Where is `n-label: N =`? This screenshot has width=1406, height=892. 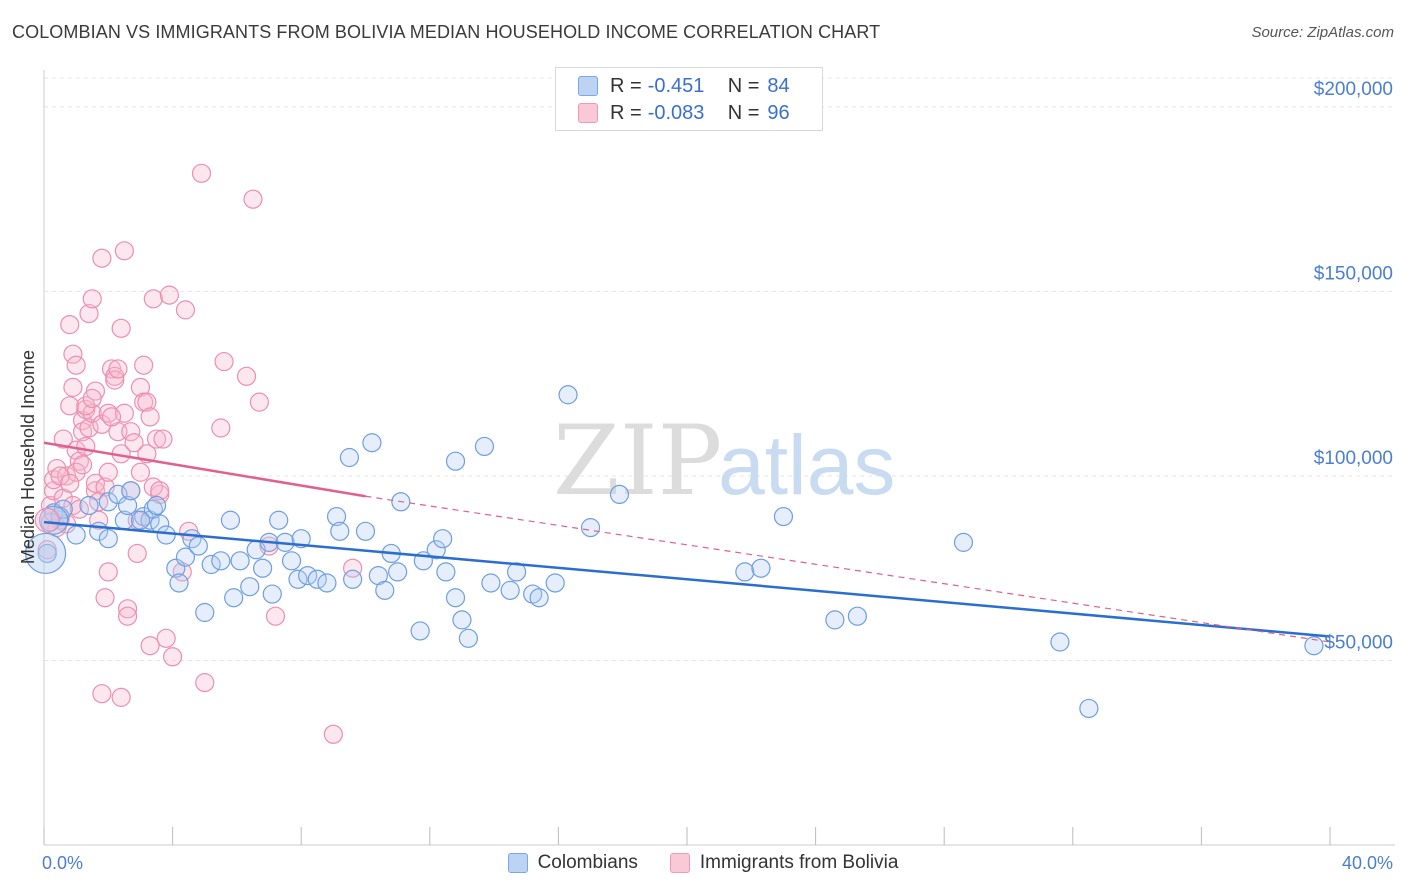 n-label: N = is located at coordinates (743, 85).